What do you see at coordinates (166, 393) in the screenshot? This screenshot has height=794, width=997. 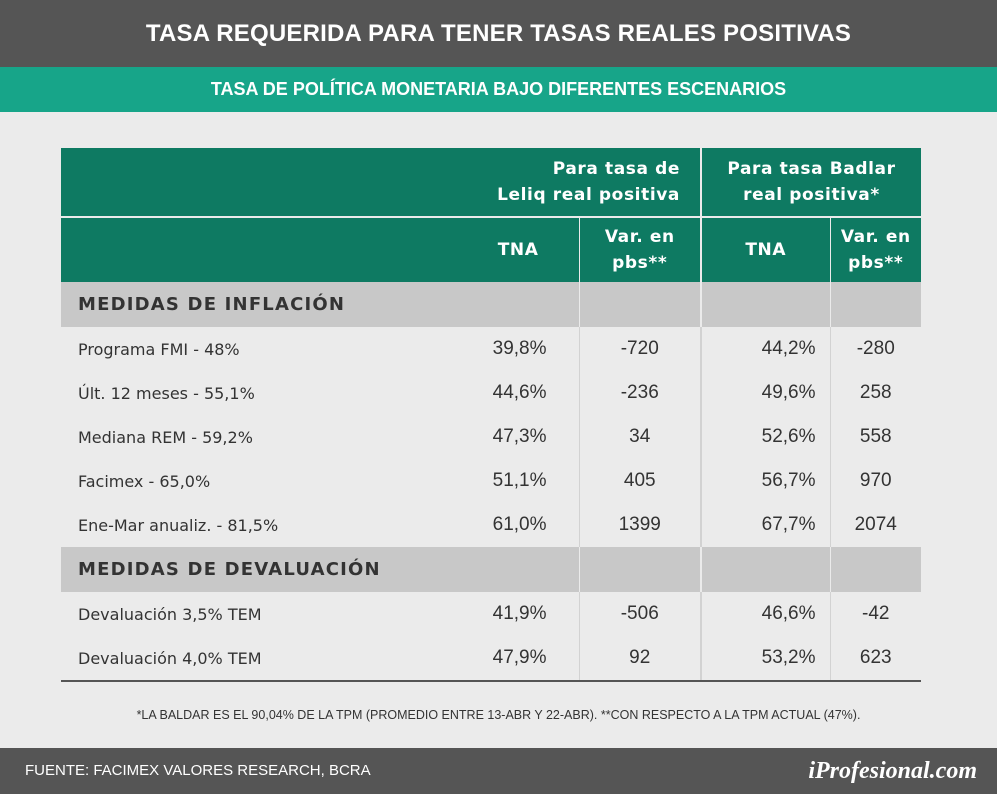 I see `row-label: Últ. 12 meses - 55,1%` at bounding box center [166, 393].